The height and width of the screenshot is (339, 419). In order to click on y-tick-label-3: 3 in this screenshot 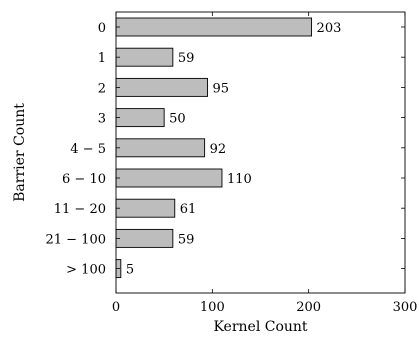, I will do `click(102, 119)`.